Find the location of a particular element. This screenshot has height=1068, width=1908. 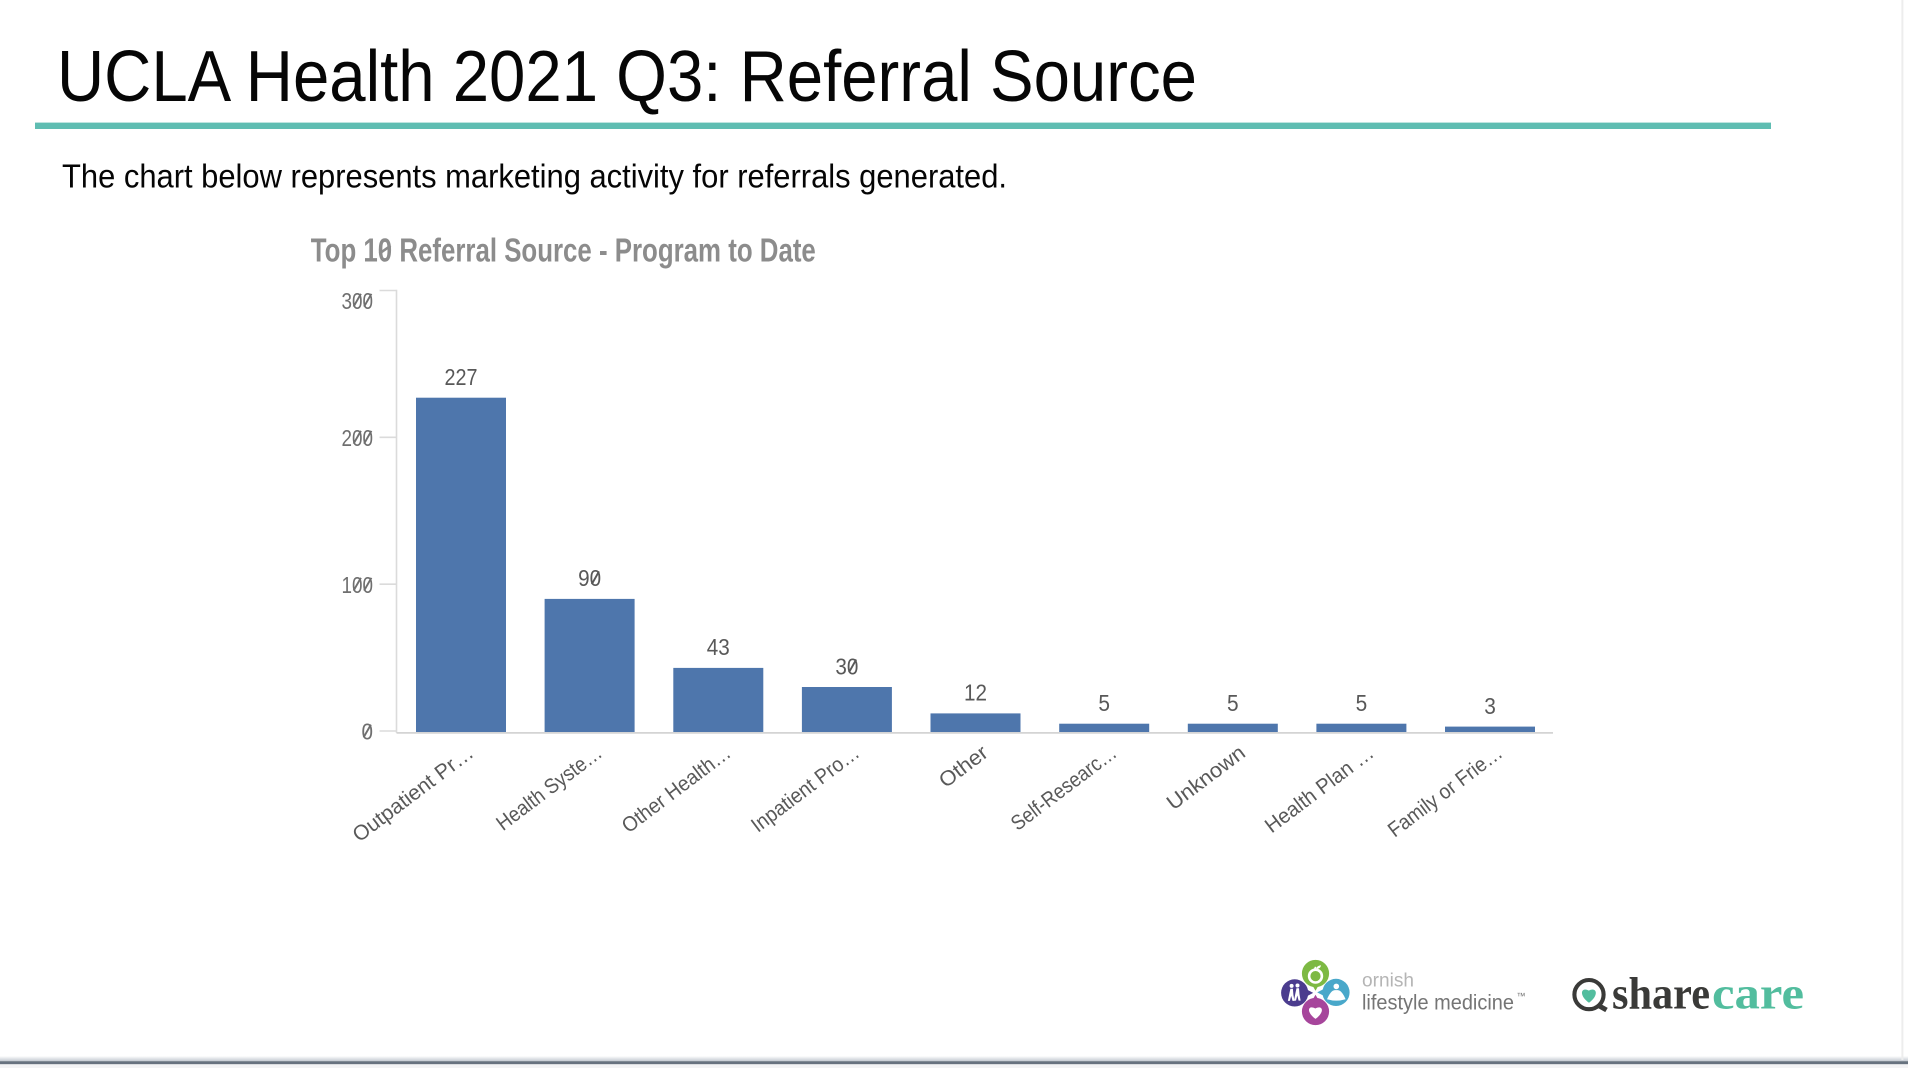

svg-text: 3 is located at coordinates (1490, 706).